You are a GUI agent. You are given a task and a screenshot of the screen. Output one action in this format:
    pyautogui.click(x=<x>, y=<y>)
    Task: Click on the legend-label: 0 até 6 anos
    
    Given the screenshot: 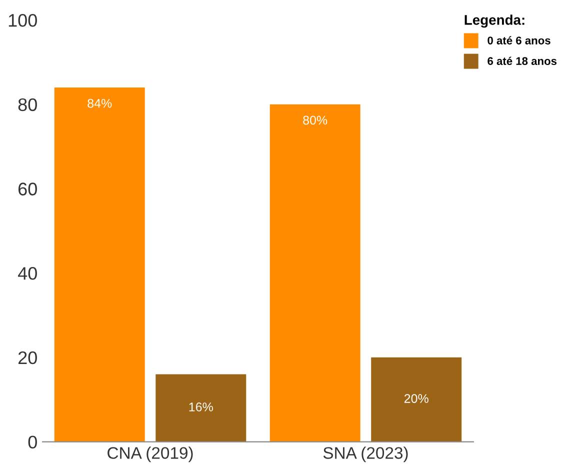 What is the action you would take?
    pyautogui.click(x=519, y=40)
    